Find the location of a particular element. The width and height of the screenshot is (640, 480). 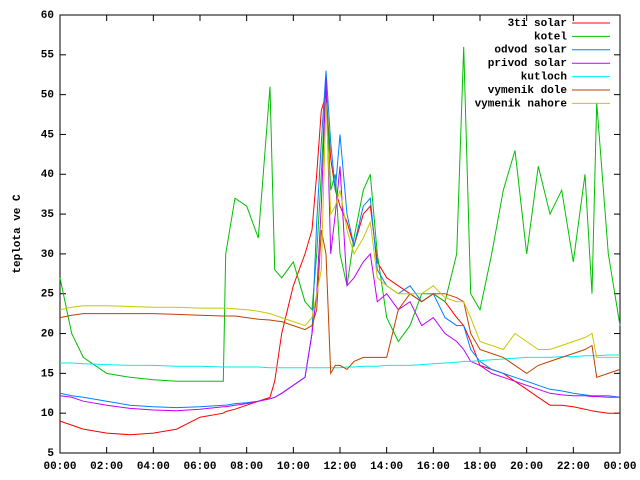

legend-label: privod solar is located at coordinates (527, 64).